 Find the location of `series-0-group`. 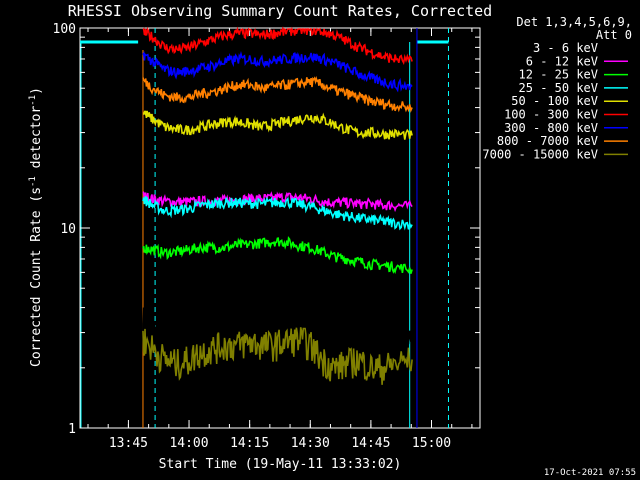

series-0-group is located at coordinates (277, 318).